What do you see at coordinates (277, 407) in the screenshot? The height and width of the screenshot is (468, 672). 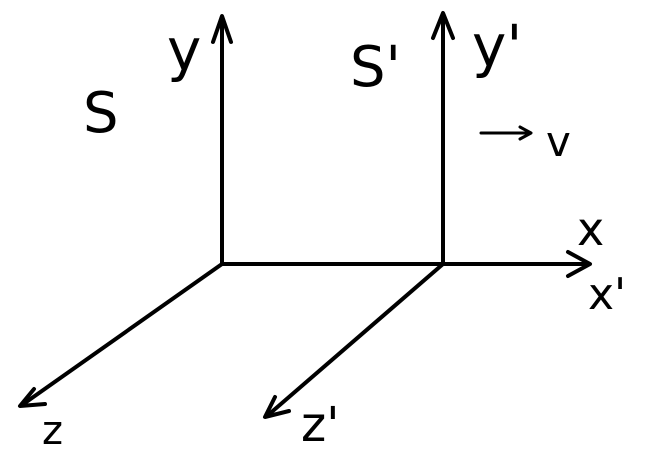 I see `frame-s-prime-z-axis-arrowhead` at bounding box center [277, 407].